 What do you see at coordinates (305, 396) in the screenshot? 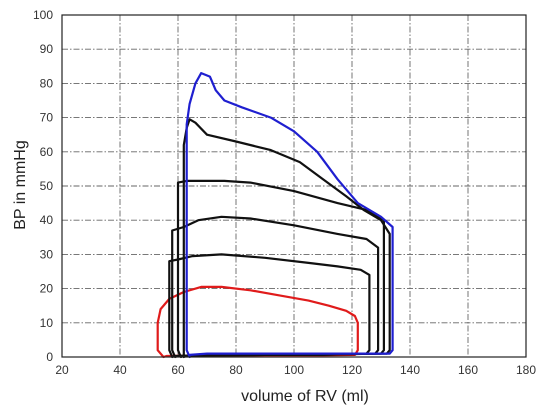
I see `x-axis-label: volume of RV (ml)` at bounding box center [305, 396].